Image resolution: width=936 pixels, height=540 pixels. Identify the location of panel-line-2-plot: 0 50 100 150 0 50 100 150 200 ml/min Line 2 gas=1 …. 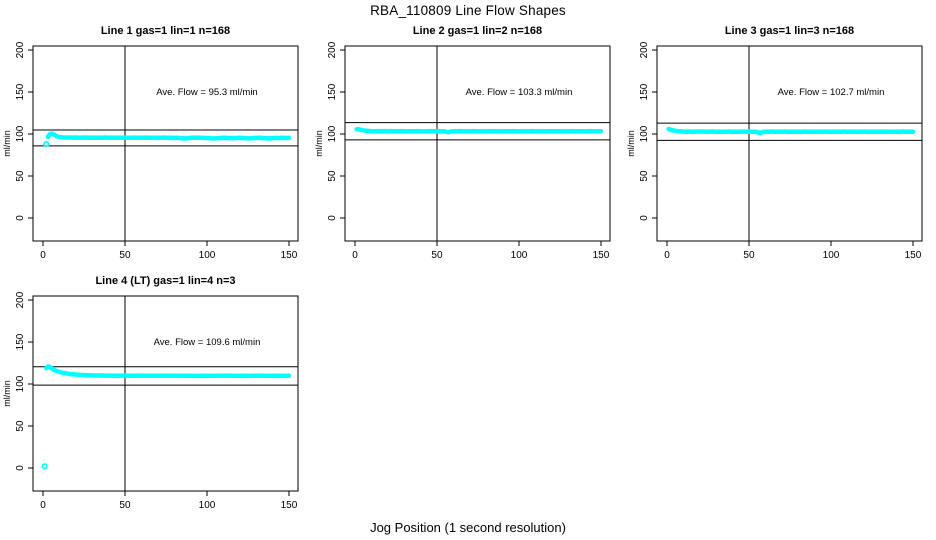
(462, 143).